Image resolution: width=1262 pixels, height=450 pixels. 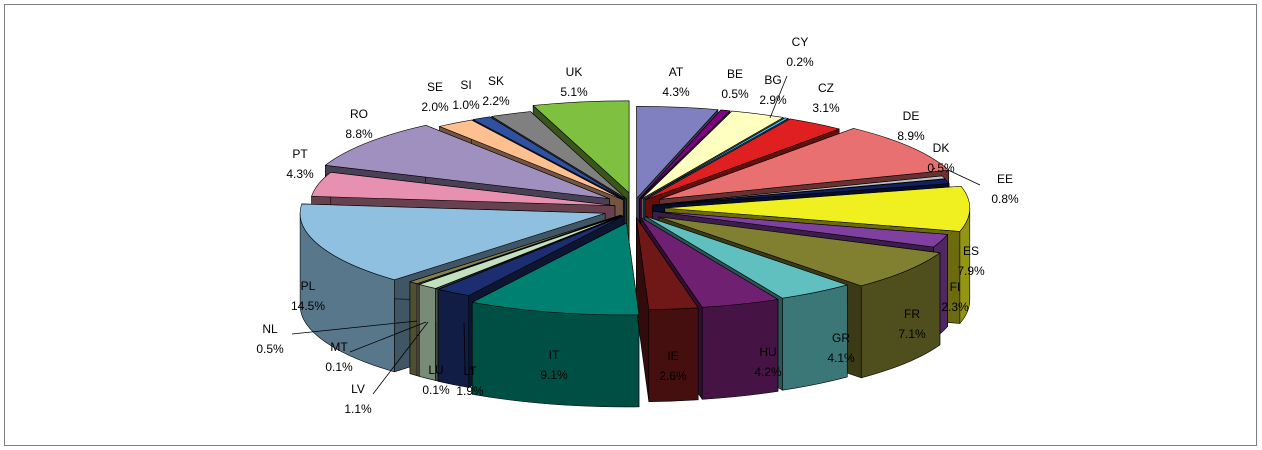 I want to click on leader-line-cy, so click(x=778, y=97).